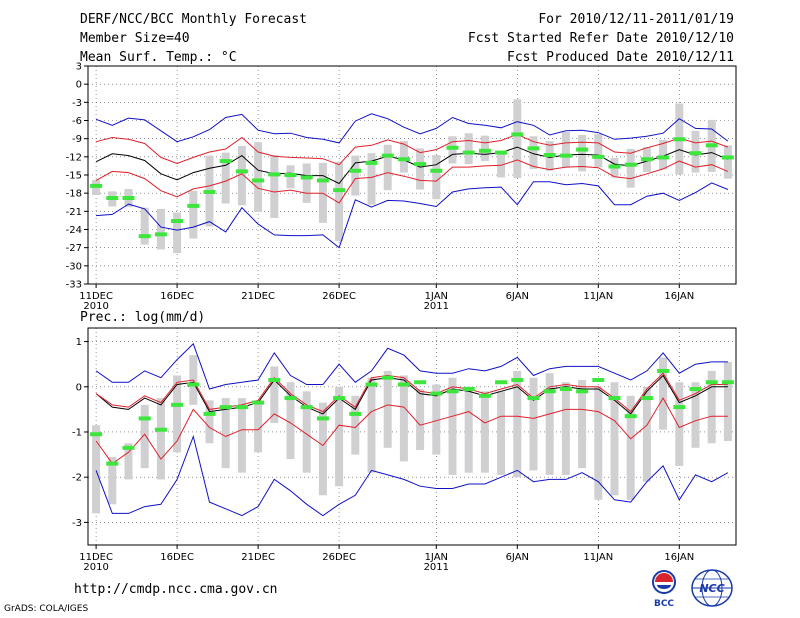  Describe the element at coordinates (412, 215) in the screenshot. I see `temp-line-lower-outer` at that location.